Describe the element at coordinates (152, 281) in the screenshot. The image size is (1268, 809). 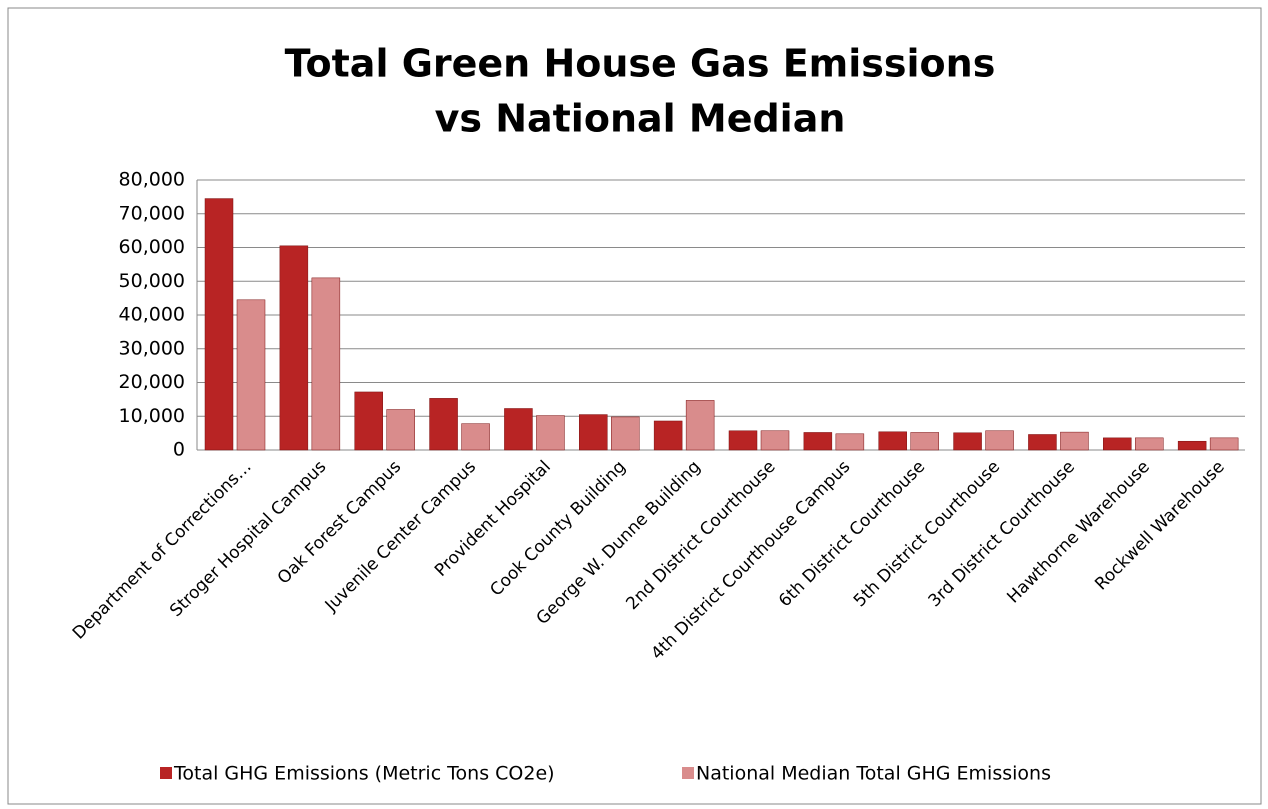
I see `y-tick-label: 50,000` at that location.